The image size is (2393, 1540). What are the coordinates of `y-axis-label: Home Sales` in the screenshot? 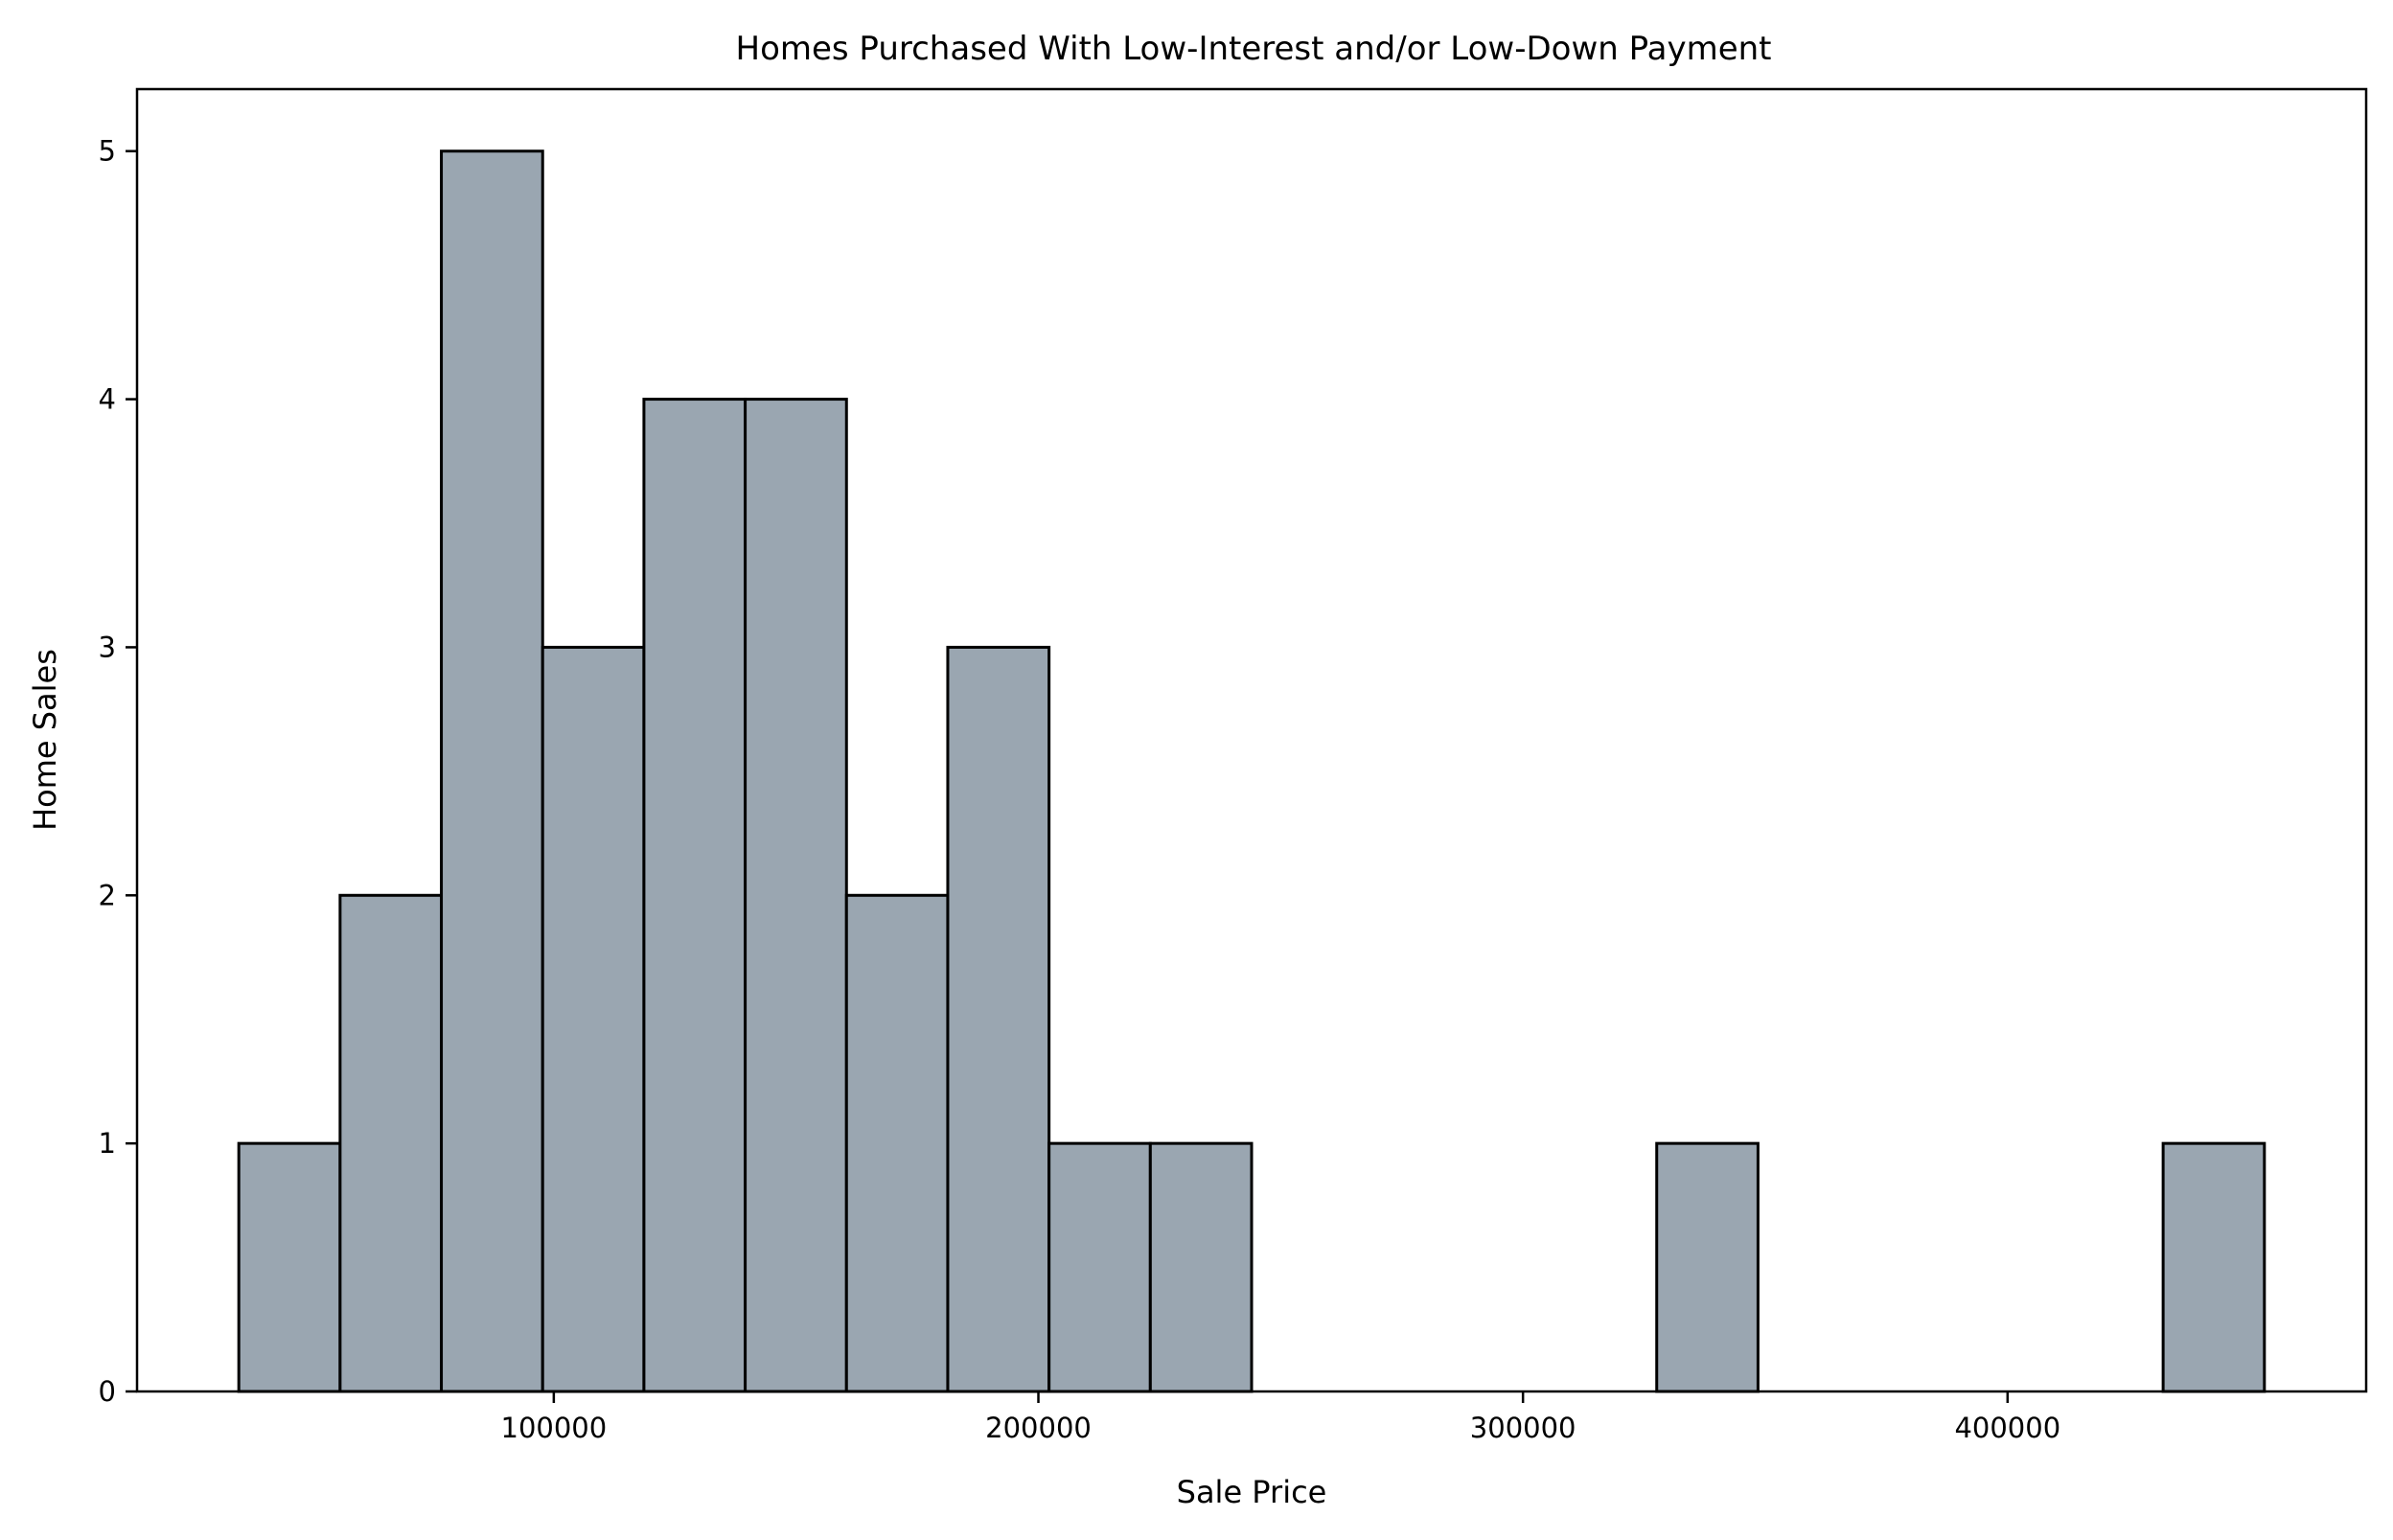 It's located at (45, 740).